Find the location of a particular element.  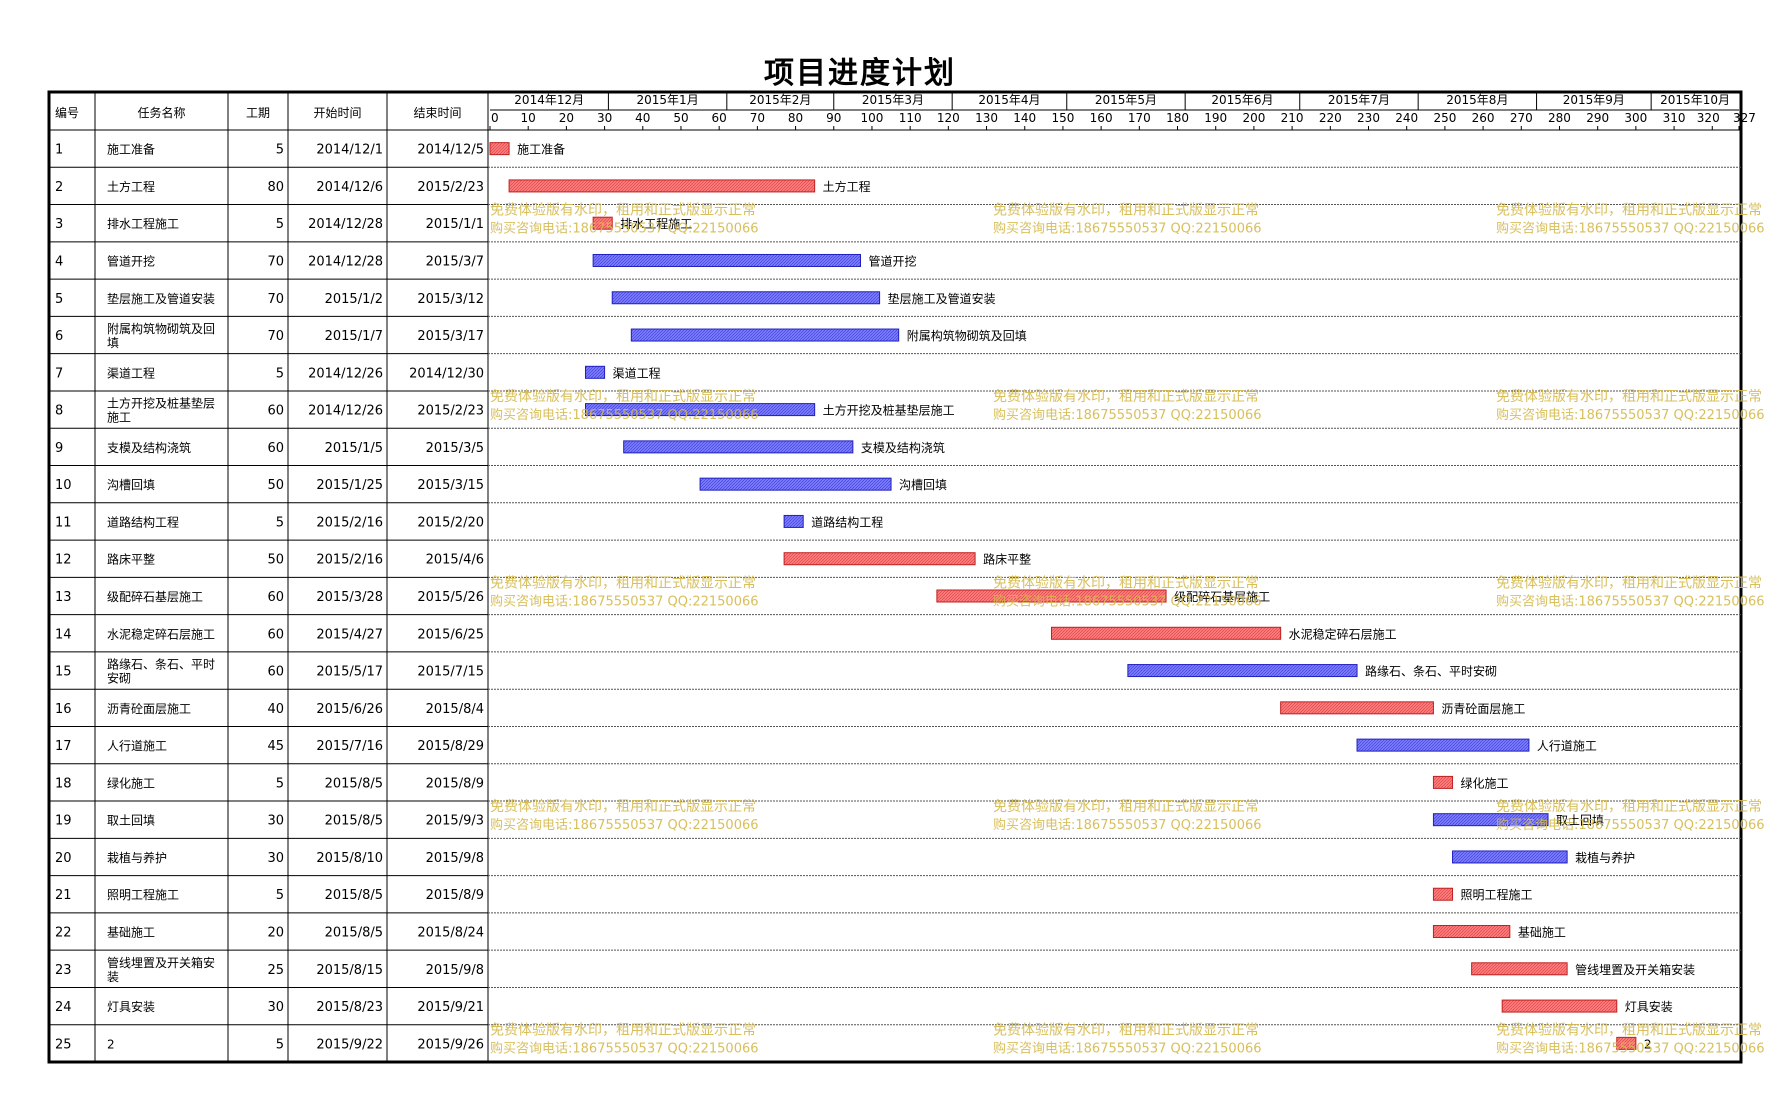

day-tick-label: 80 is located at coordinates (795, 118).